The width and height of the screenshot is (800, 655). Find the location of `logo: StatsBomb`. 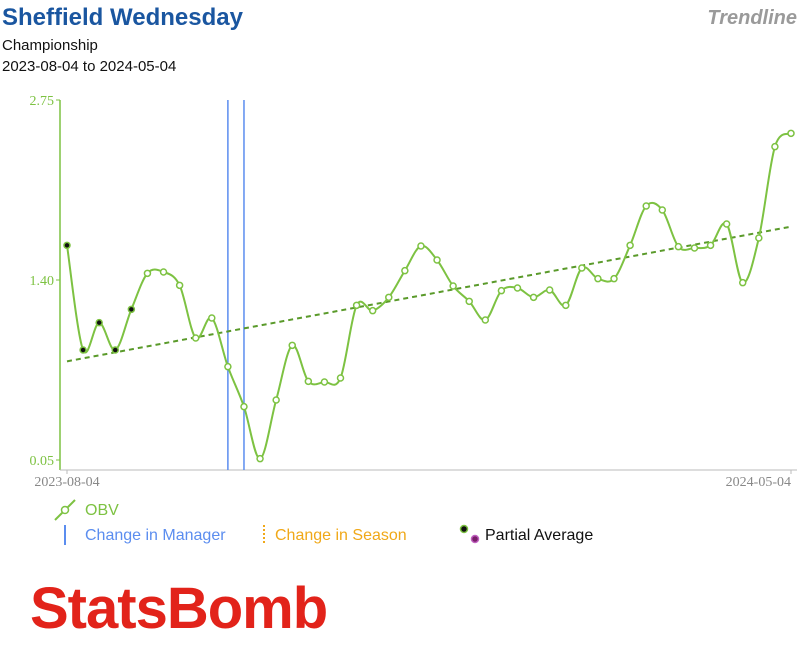

logo: StatsBomb is located at coordinates (178, 608).